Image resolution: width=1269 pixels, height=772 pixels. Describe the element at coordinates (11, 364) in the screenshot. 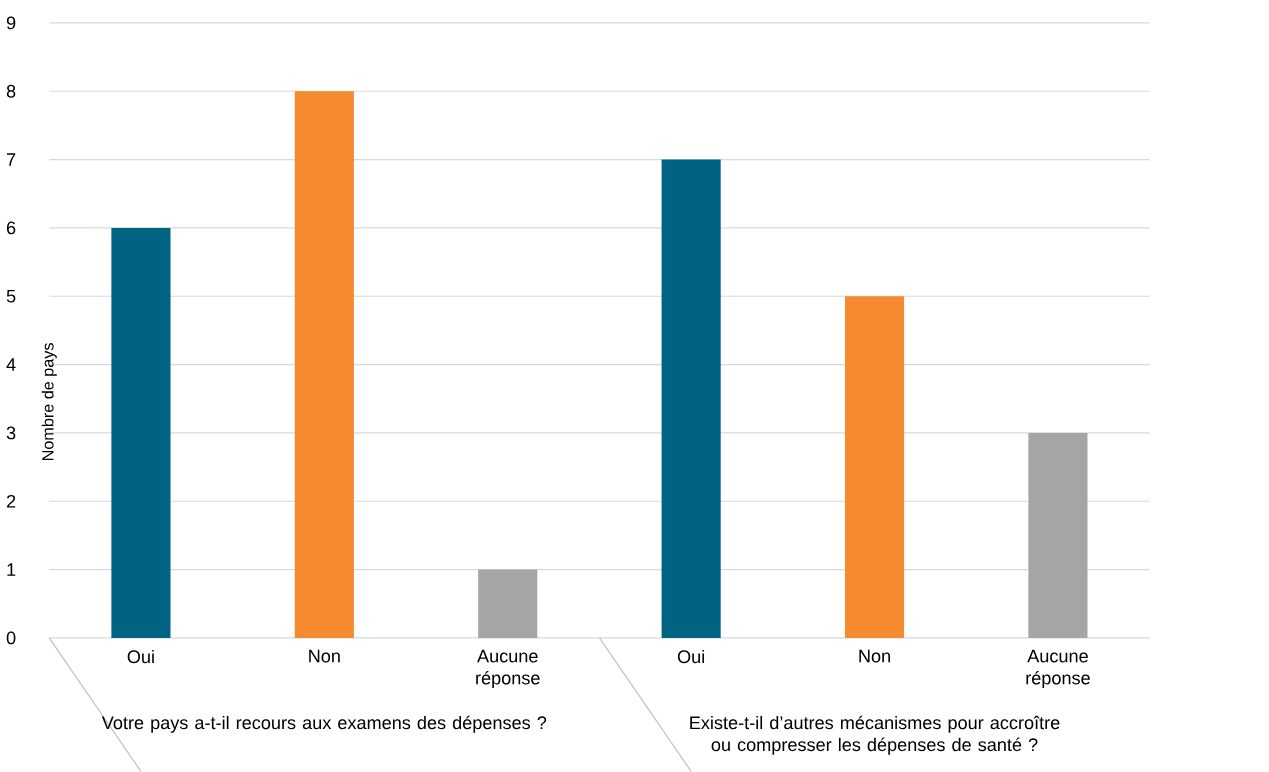

I see `y-tick-label: 4` at that location.